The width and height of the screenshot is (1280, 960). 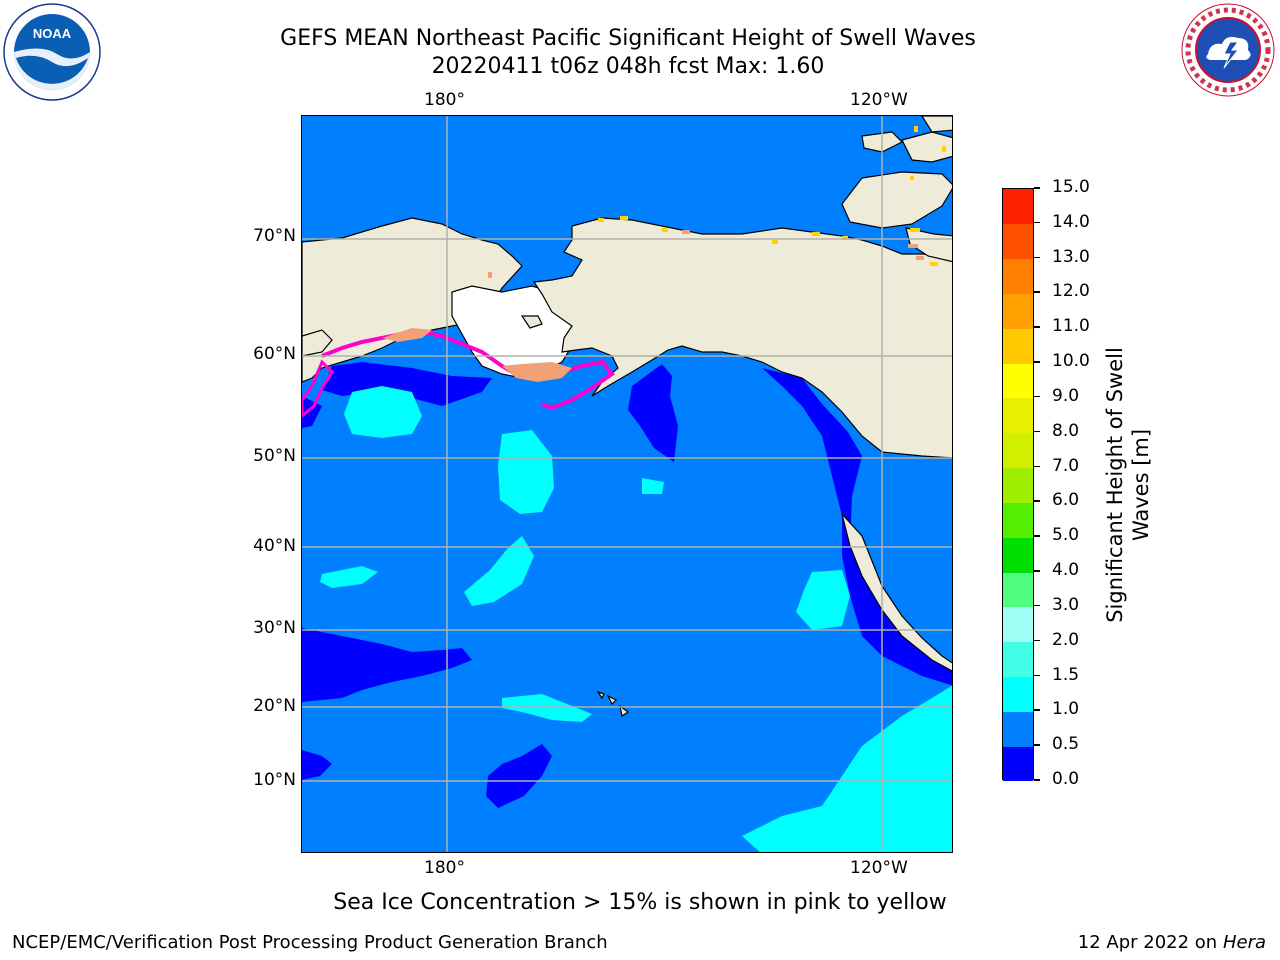 What do you see at coordinates (1066, 500) in the screenshot?
I see `colorbar-tick-label: 6.0` at bounding box center [1066, 500].